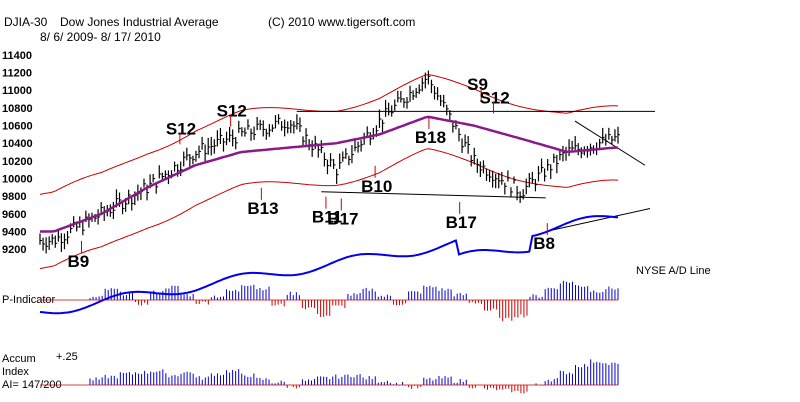  What do you see at coordinates (341, 22) in the screenshot?
I see `chart-copyright: (C) 2010 www.tigersoft.com` at bounding box center [341, 22].